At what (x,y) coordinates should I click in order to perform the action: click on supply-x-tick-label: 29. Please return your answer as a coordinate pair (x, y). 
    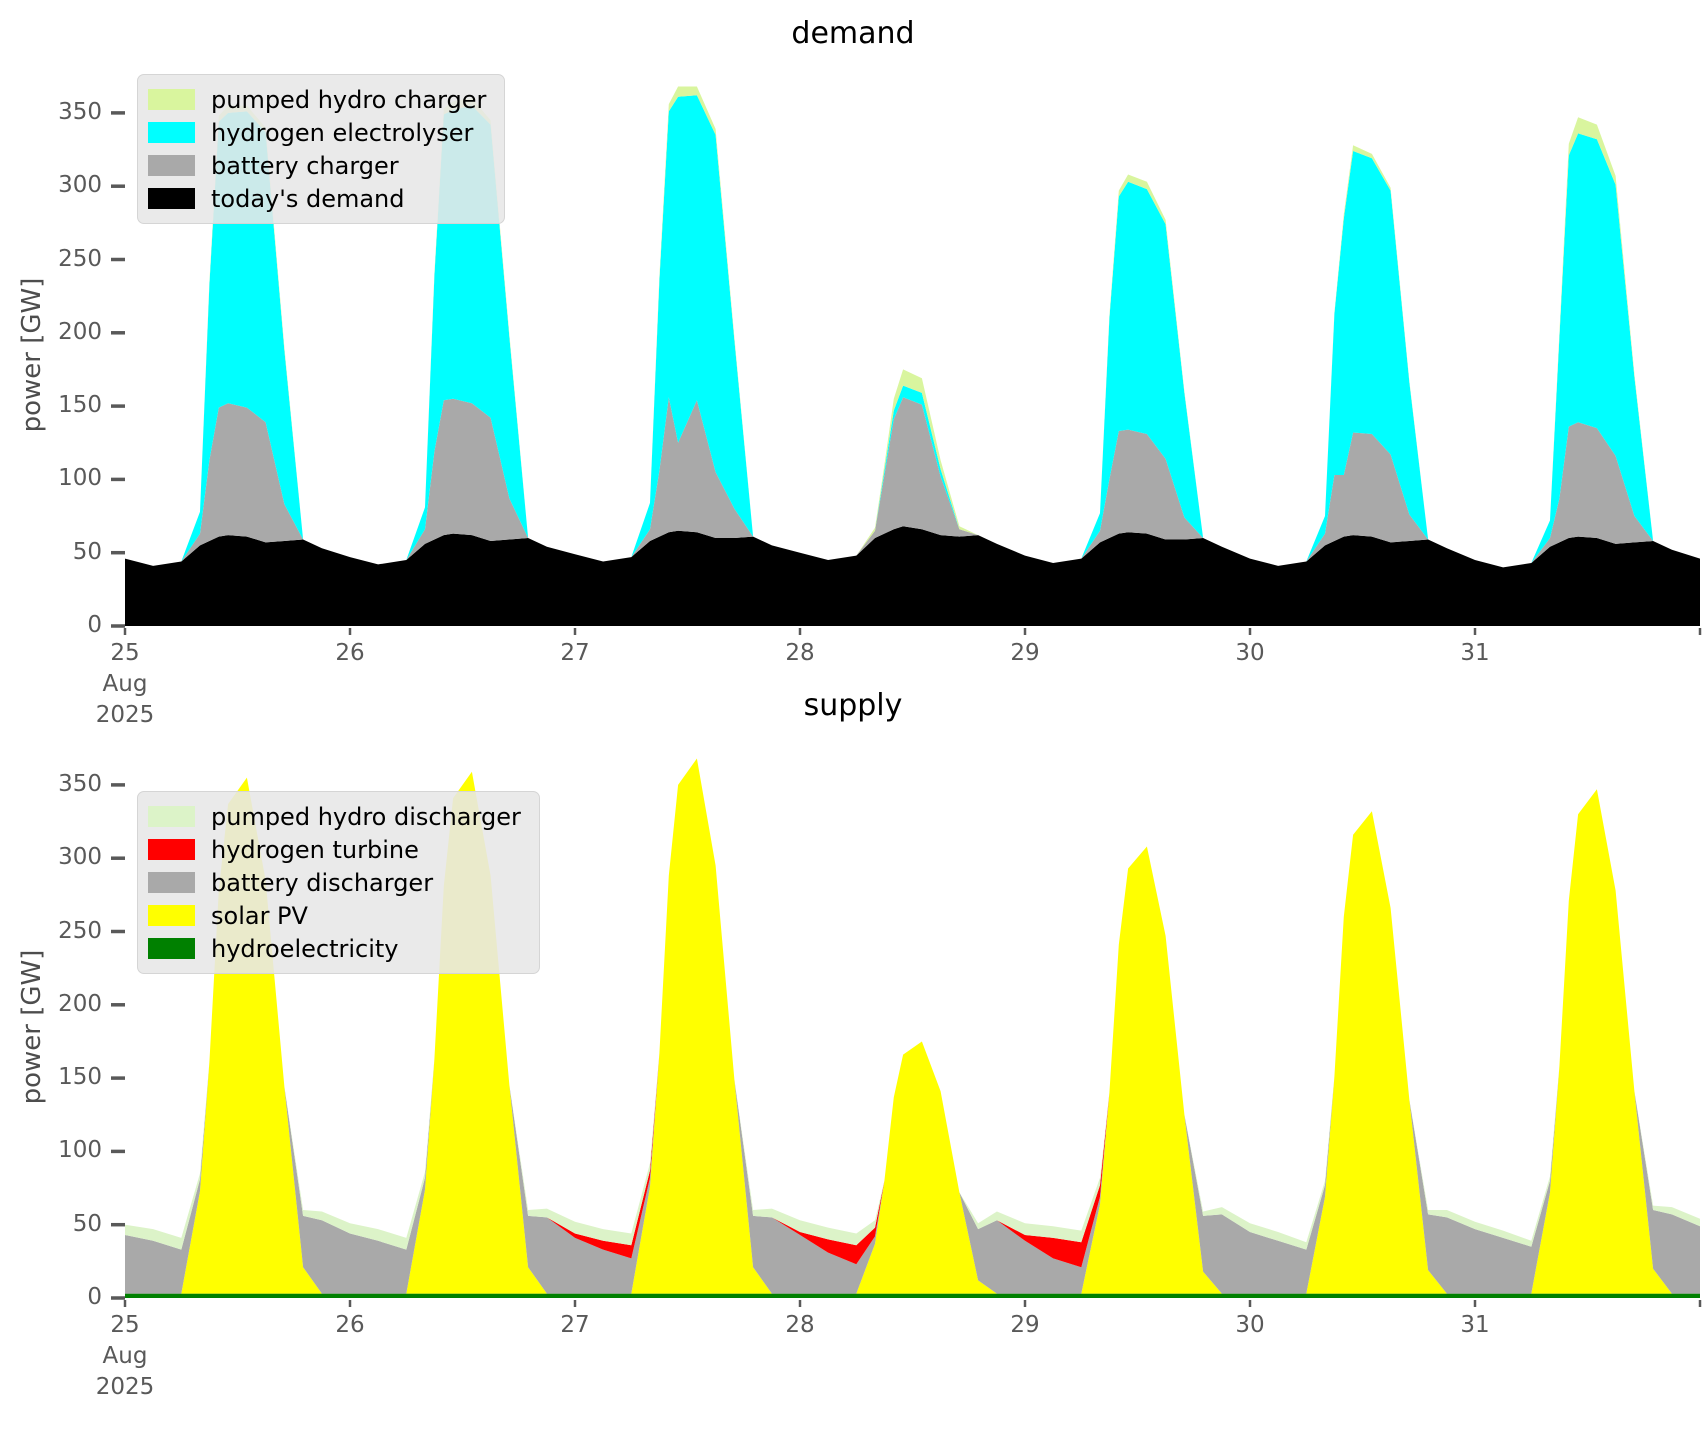
    Looking at the image, I should click on (1025, 1325).